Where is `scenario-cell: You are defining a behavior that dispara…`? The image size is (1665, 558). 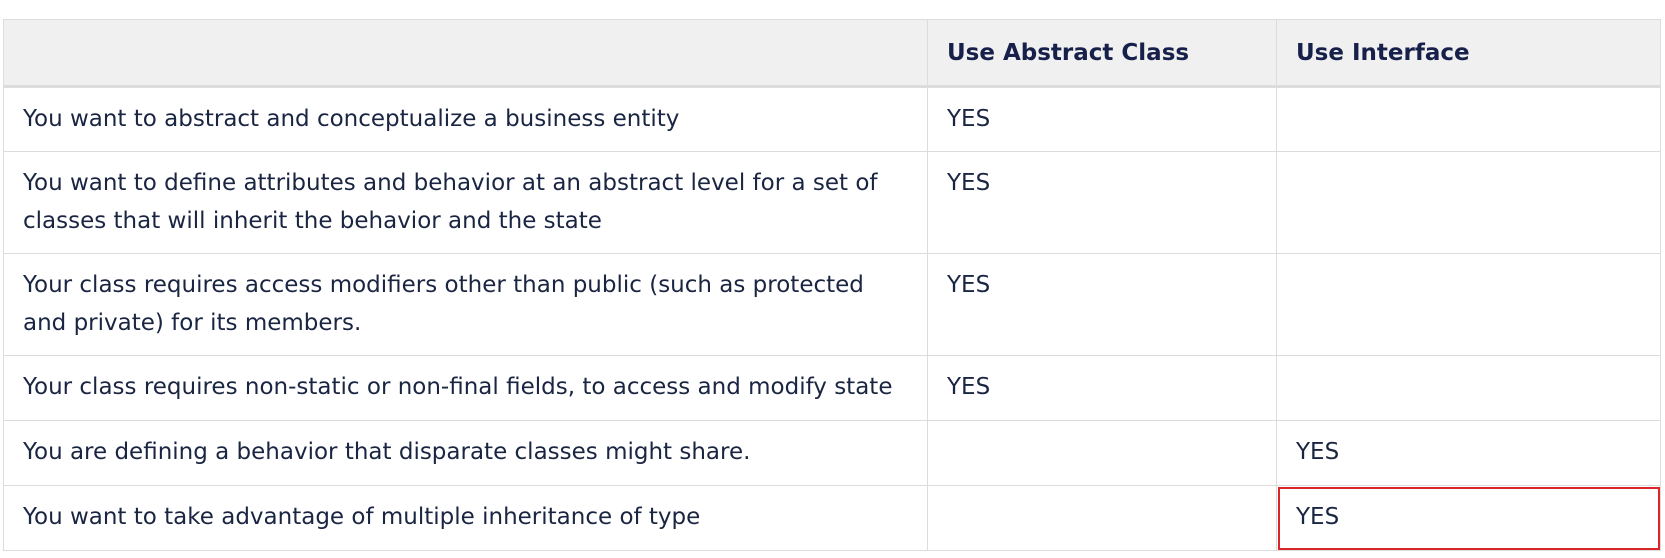 scenario-cell: You are defining a behavior that dispara… is located at coordinates (465, 453).